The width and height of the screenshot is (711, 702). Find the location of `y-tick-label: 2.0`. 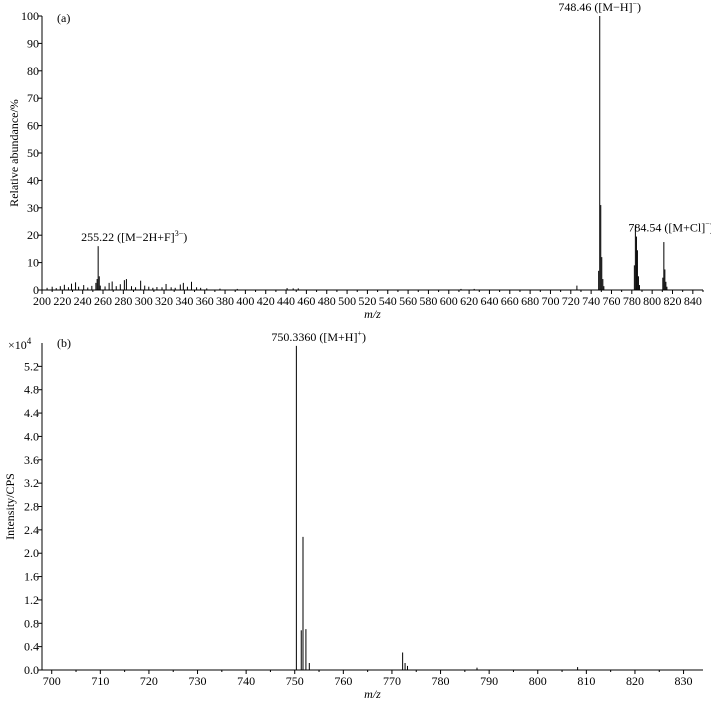

y-tick-label: 2.0 is located at coordinates (31, 553).